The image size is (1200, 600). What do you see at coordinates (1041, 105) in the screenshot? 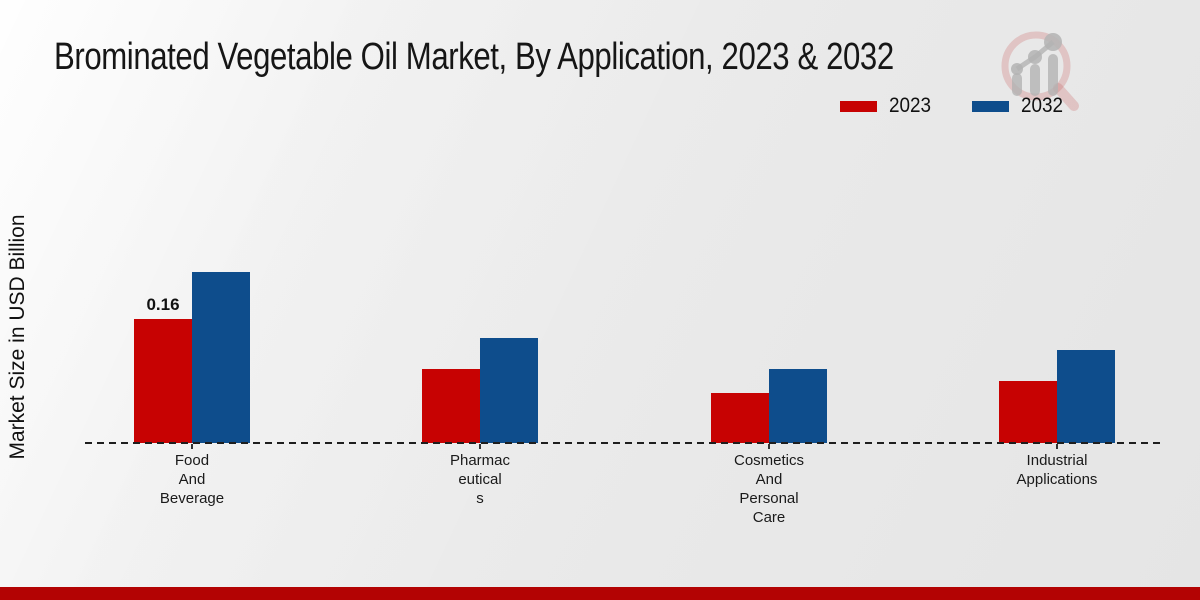
I see `legend-label-2032: 2032` at bounding box center [1041, 105].